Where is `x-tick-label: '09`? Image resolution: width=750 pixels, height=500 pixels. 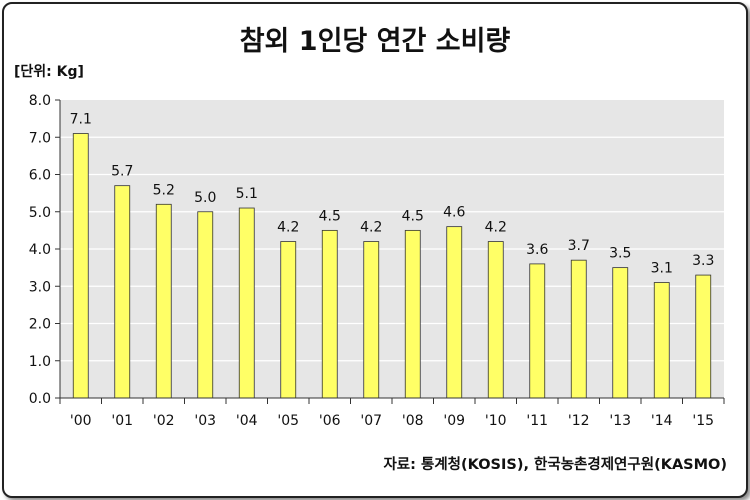
x-tick-label: '09 is located at coordinates (454, 421).